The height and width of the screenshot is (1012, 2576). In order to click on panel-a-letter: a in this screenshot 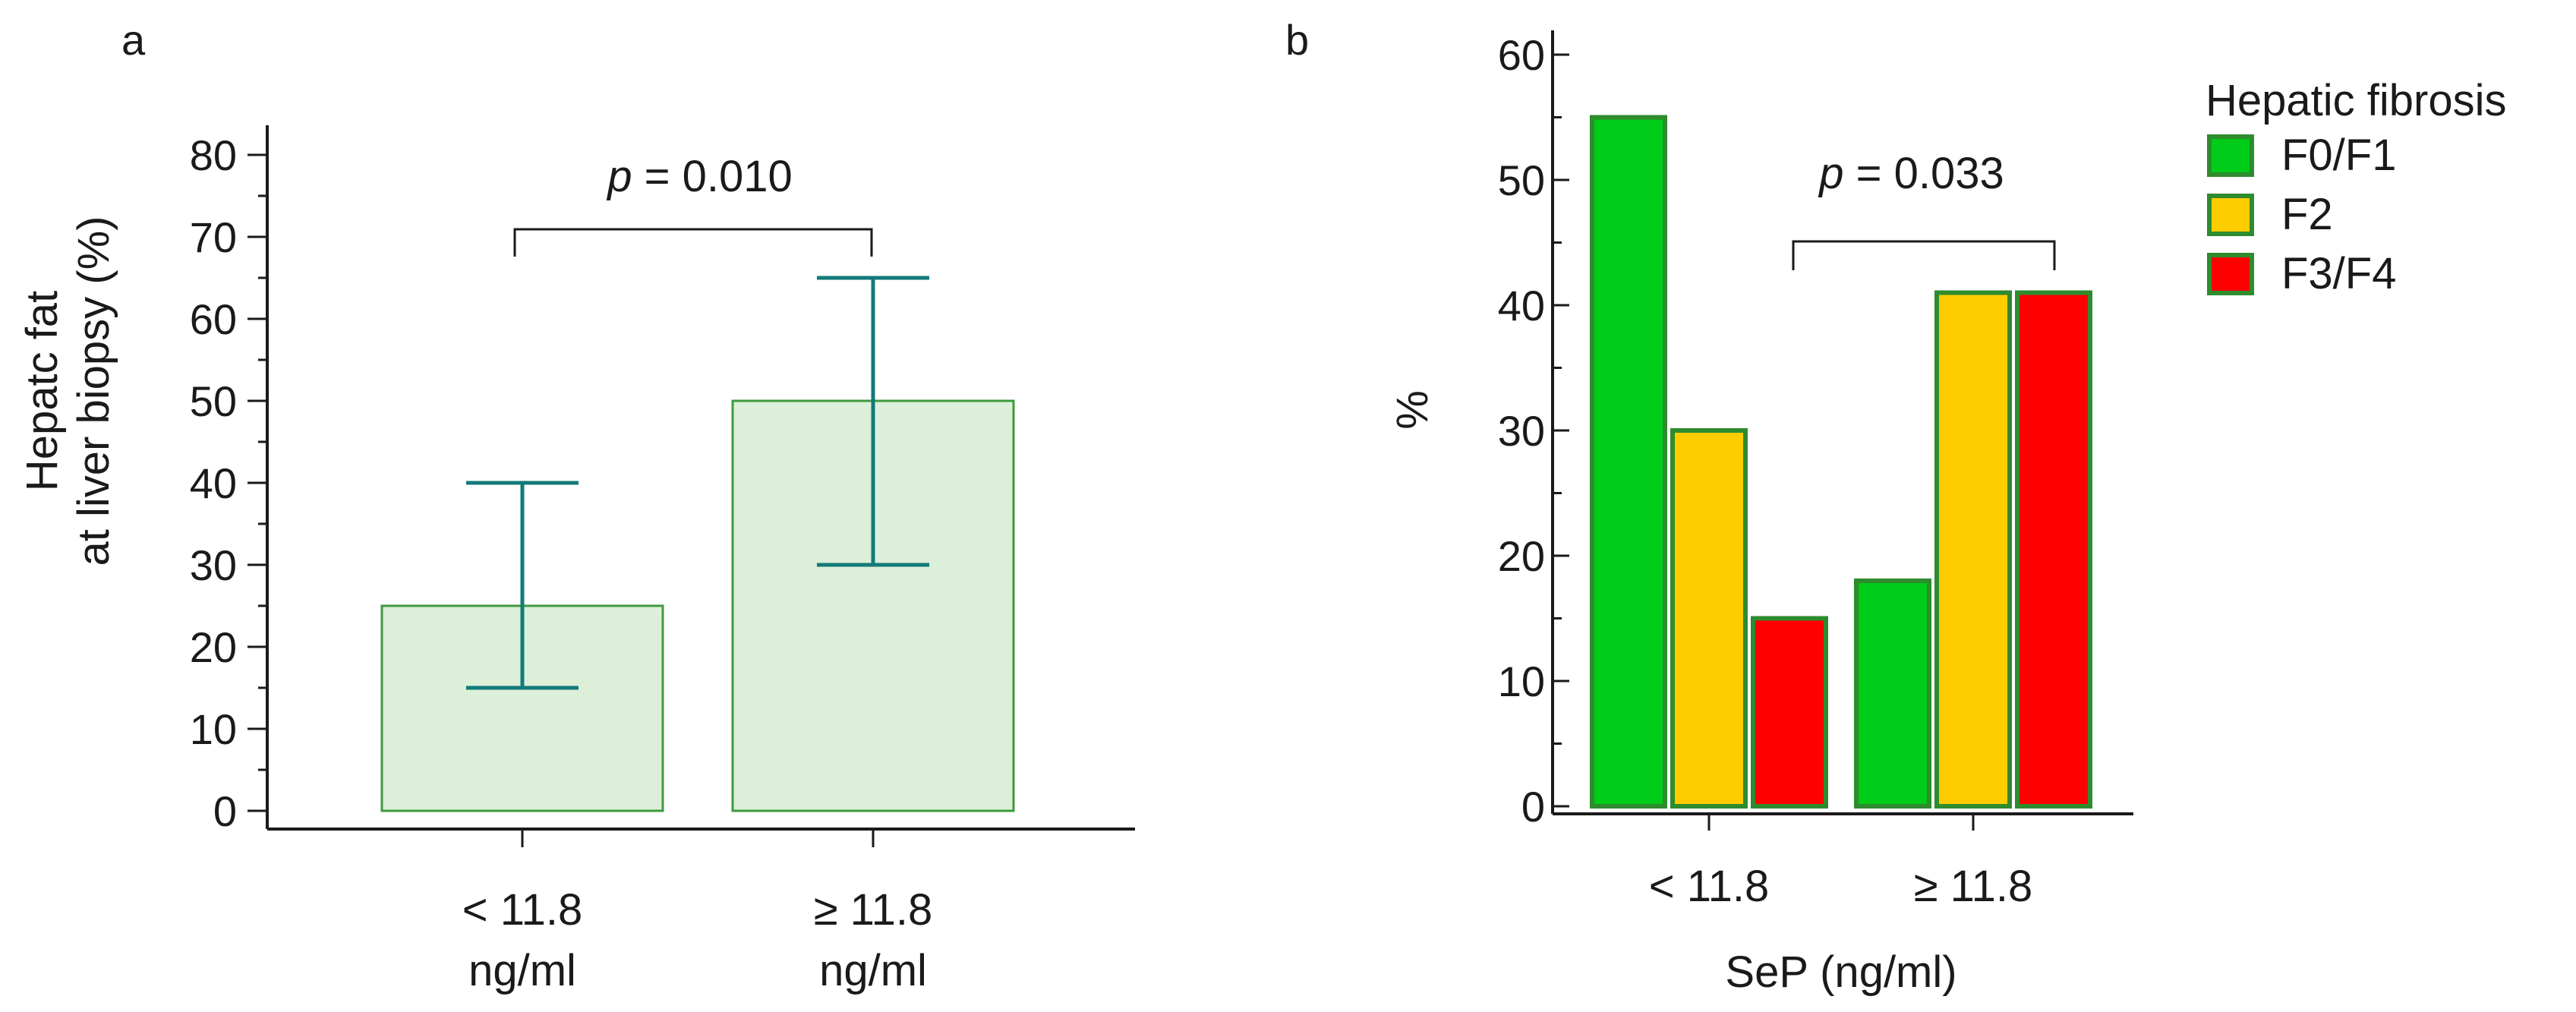, I will do `click(133, 40)`.